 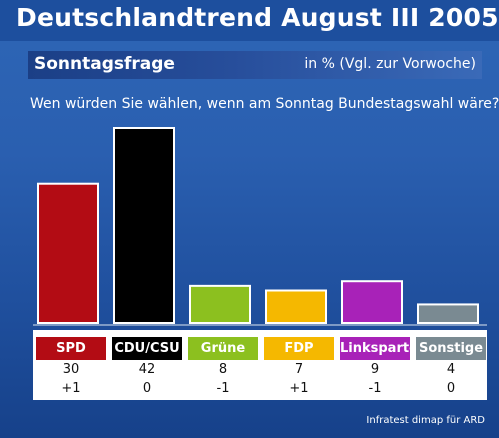 I want to click on category-label-4: Linkspartei, so click(x=381, y=348).